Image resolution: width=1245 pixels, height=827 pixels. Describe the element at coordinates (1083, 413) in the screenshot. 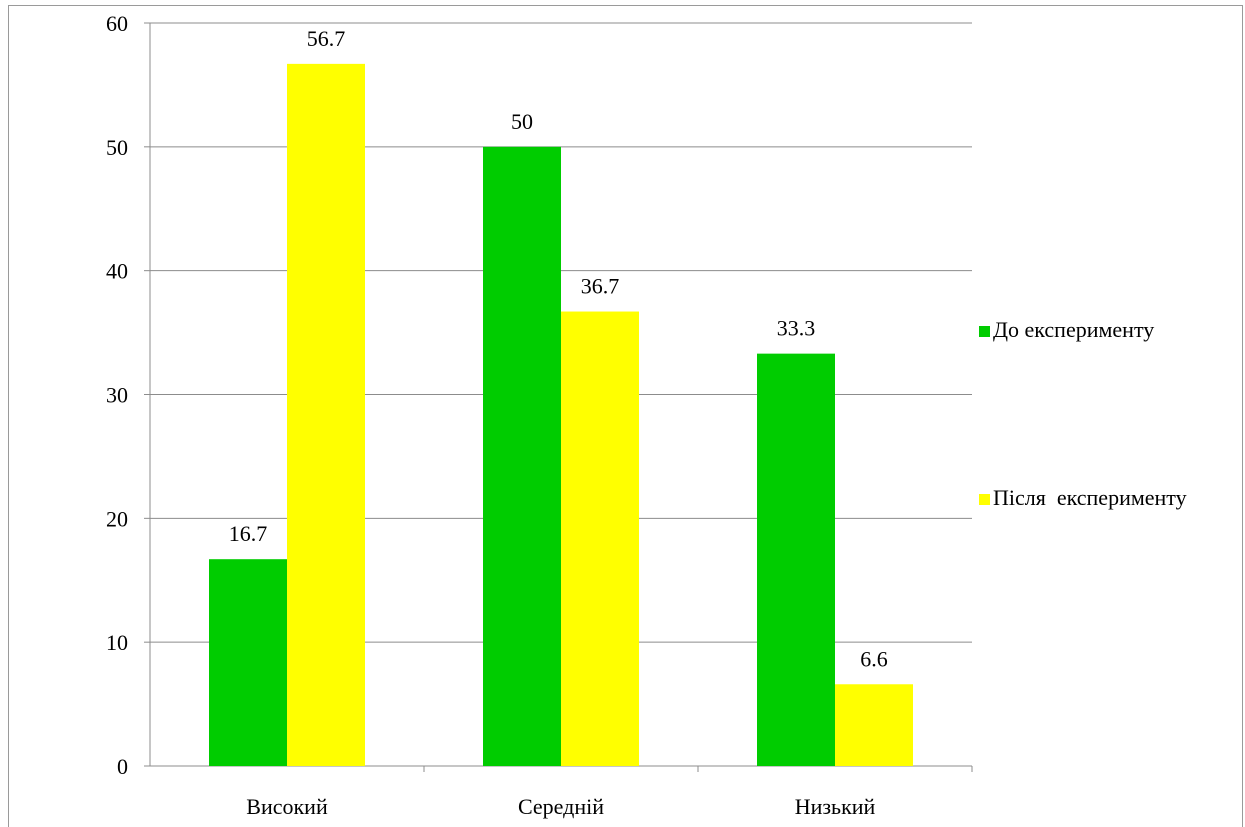

I see `legend: До експерименту Після експерименту` at that location.